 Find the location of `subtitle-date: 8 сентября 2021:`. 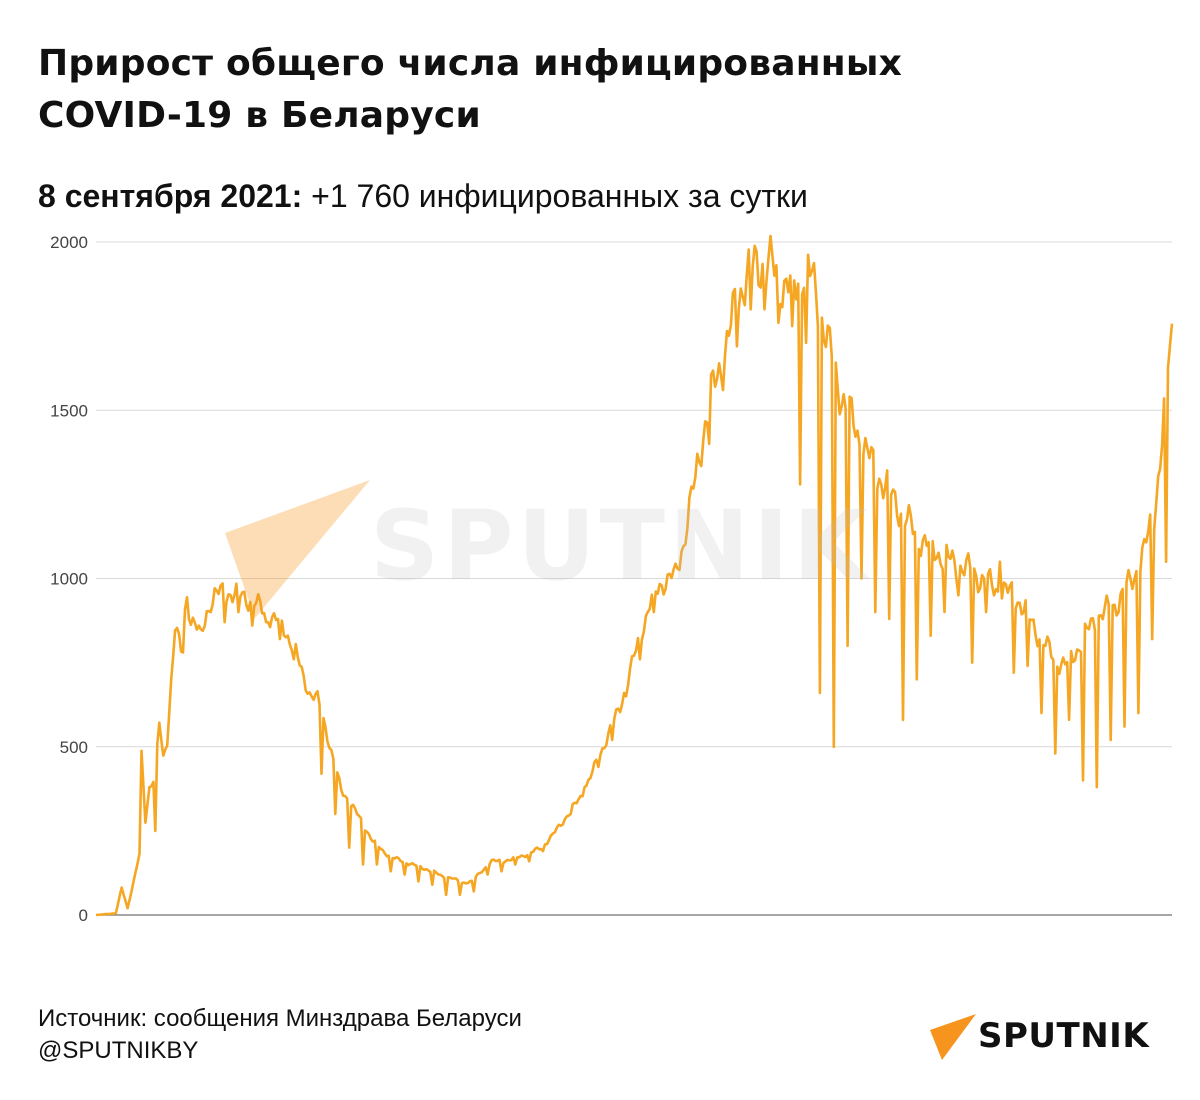

subtitle-date: 8 сентября 2021: is located at coordinates (170, 196).